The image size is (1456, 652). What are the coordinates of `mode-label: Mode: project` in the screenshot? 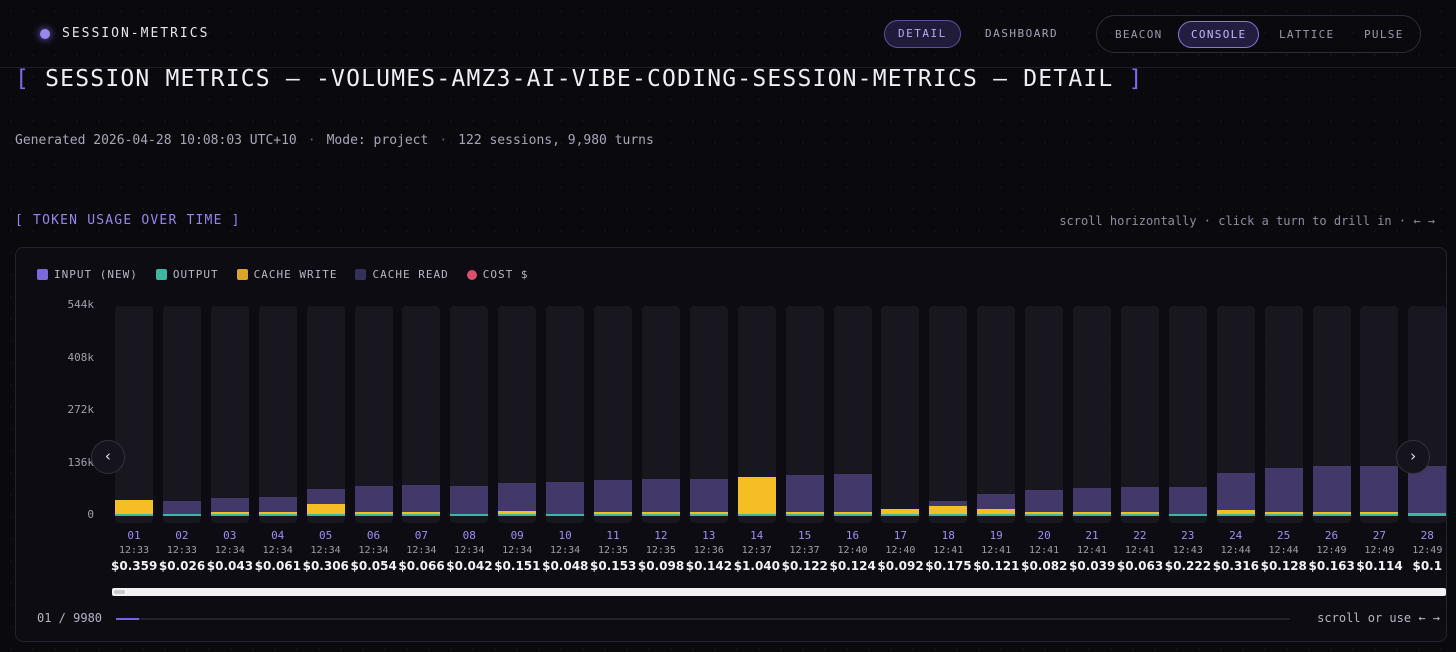 It's located at (377, 140).